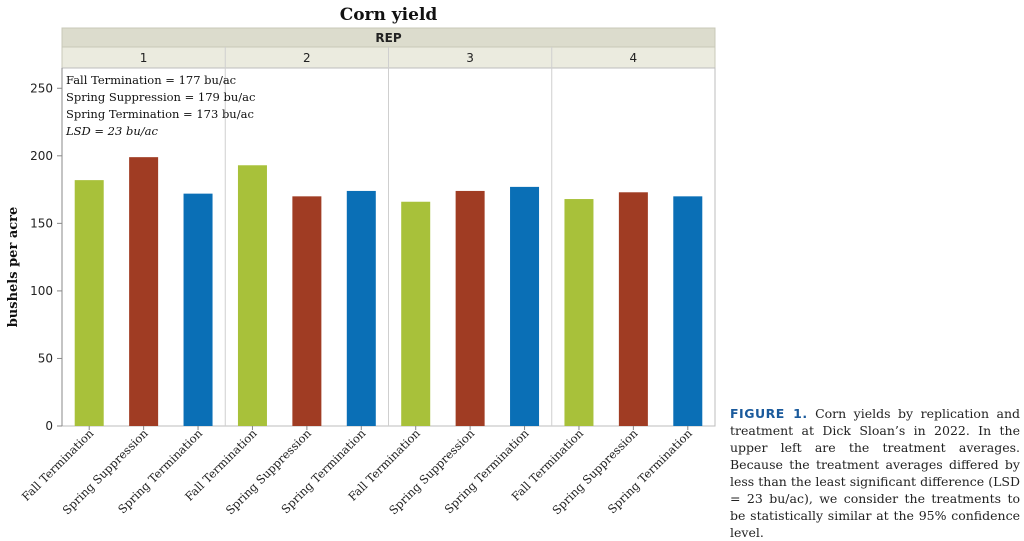  I want to click on panel-label-rep-4: 4, so click(634, 58).